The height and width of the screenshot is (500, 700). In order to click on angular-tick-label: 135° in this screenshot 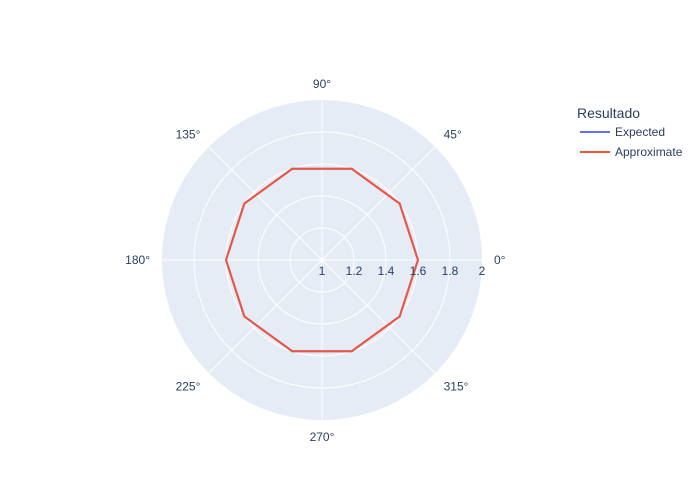, I will do `click(188, 134)`.